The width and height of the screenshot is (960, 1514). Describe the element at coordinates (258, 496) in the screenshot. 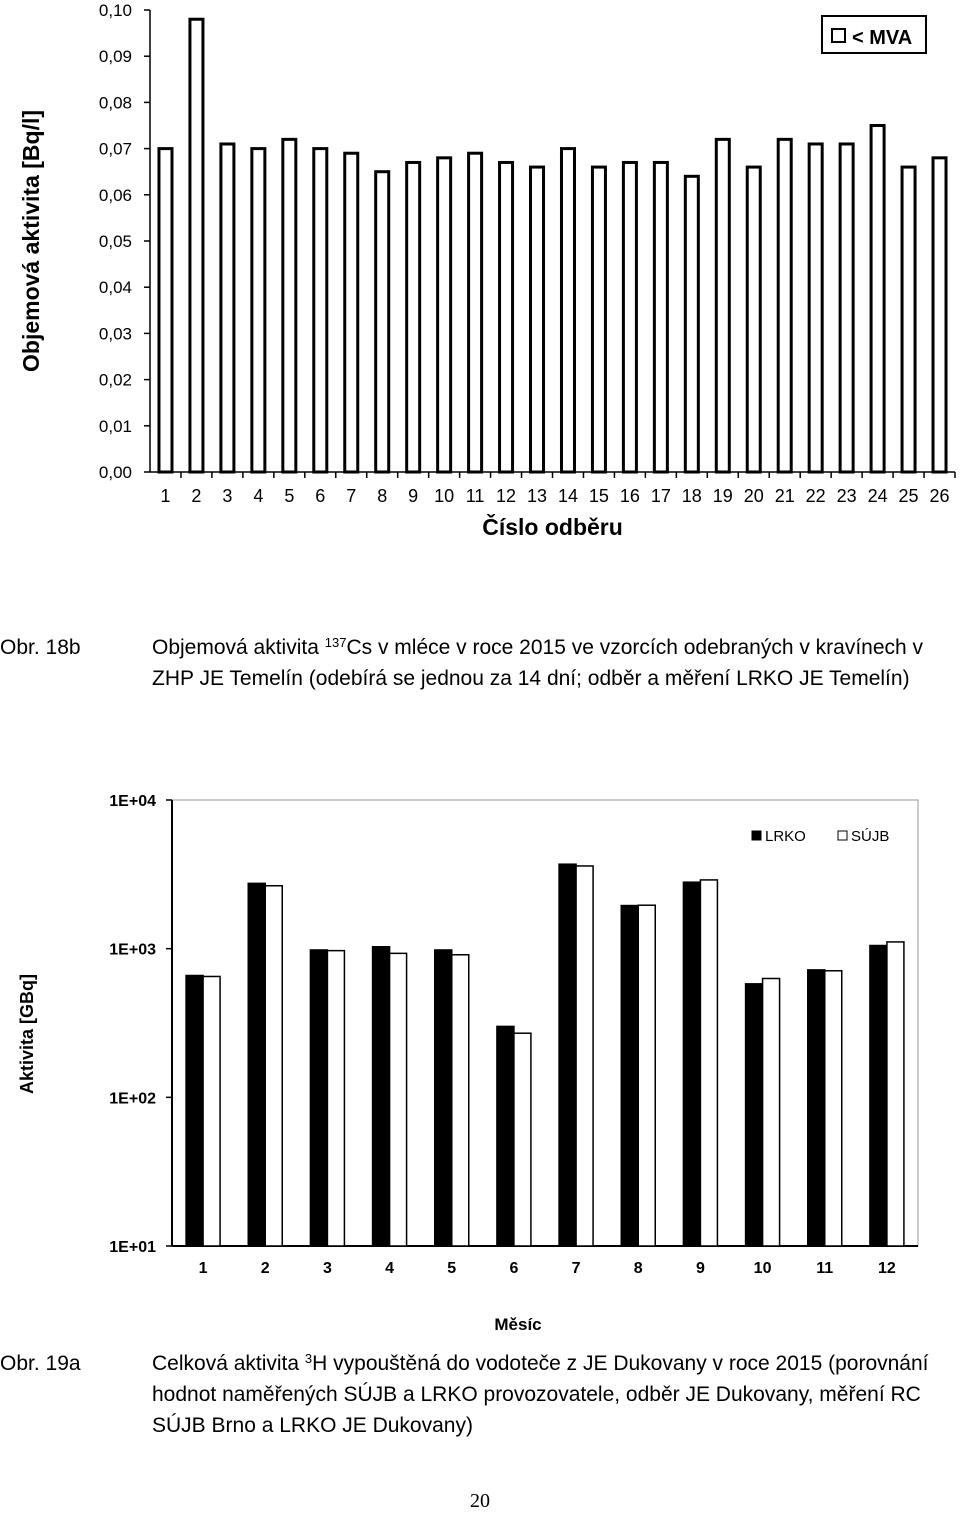

I see `x-tick-label: 4` at that location.